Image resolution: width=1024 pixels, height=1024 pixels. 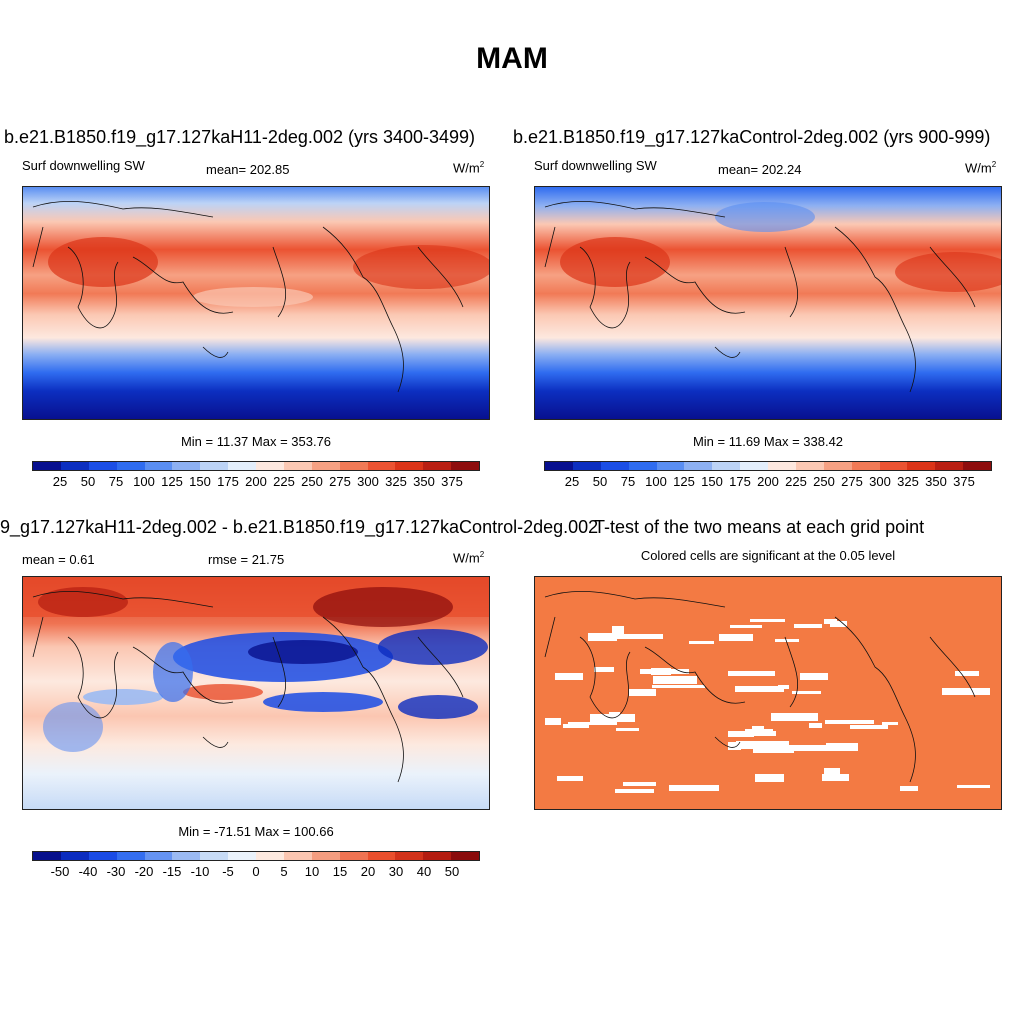 What do you see at coordinates (228, 871) in the screenshot?
I see `colorbar-tick-label: -5` at bounding box center [228, 871].